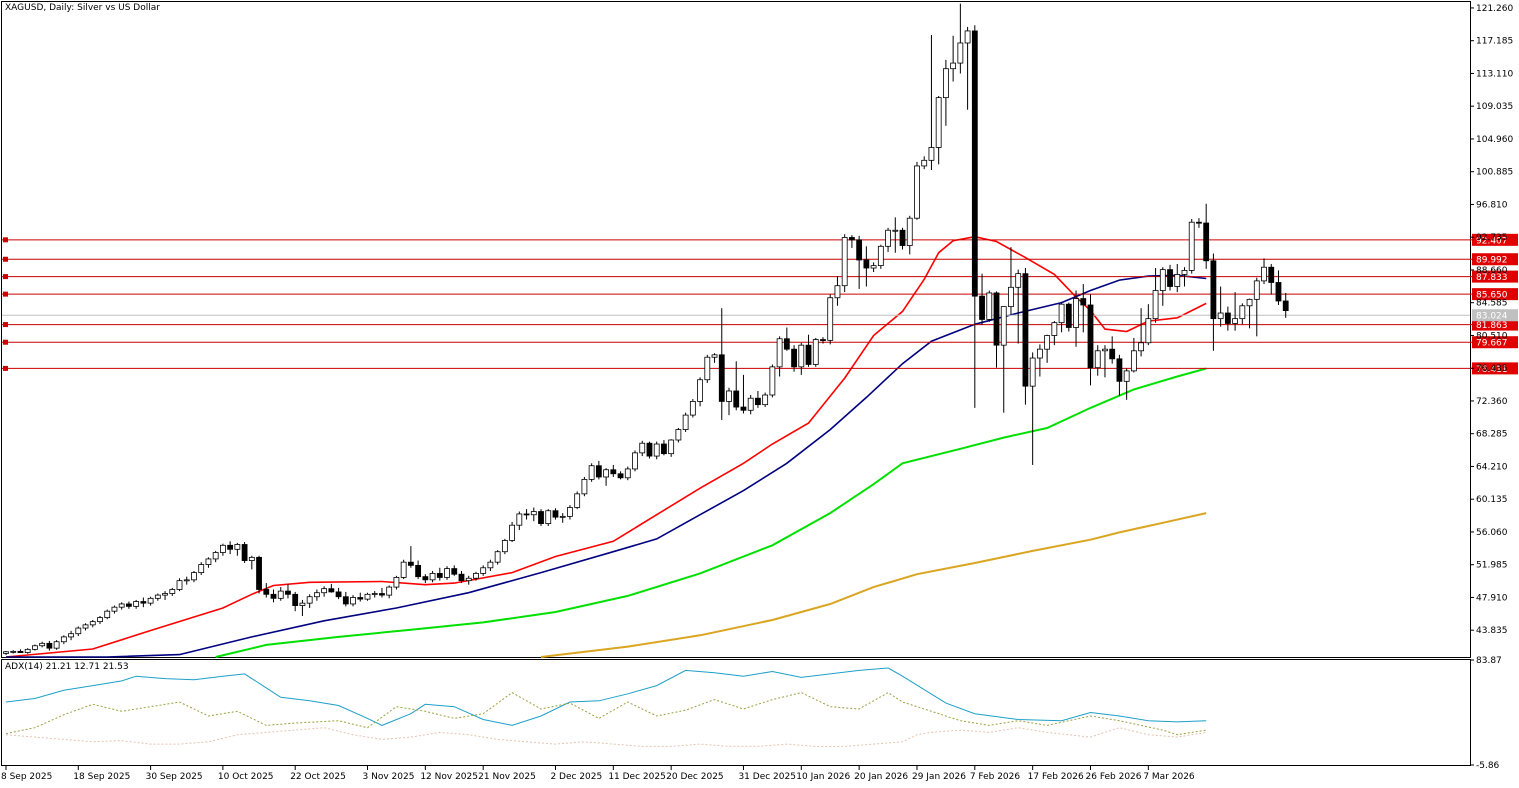 The width and height of the screenshot is (1519, 788). I want to click on level-label: 85.650, so click(1492, 296).